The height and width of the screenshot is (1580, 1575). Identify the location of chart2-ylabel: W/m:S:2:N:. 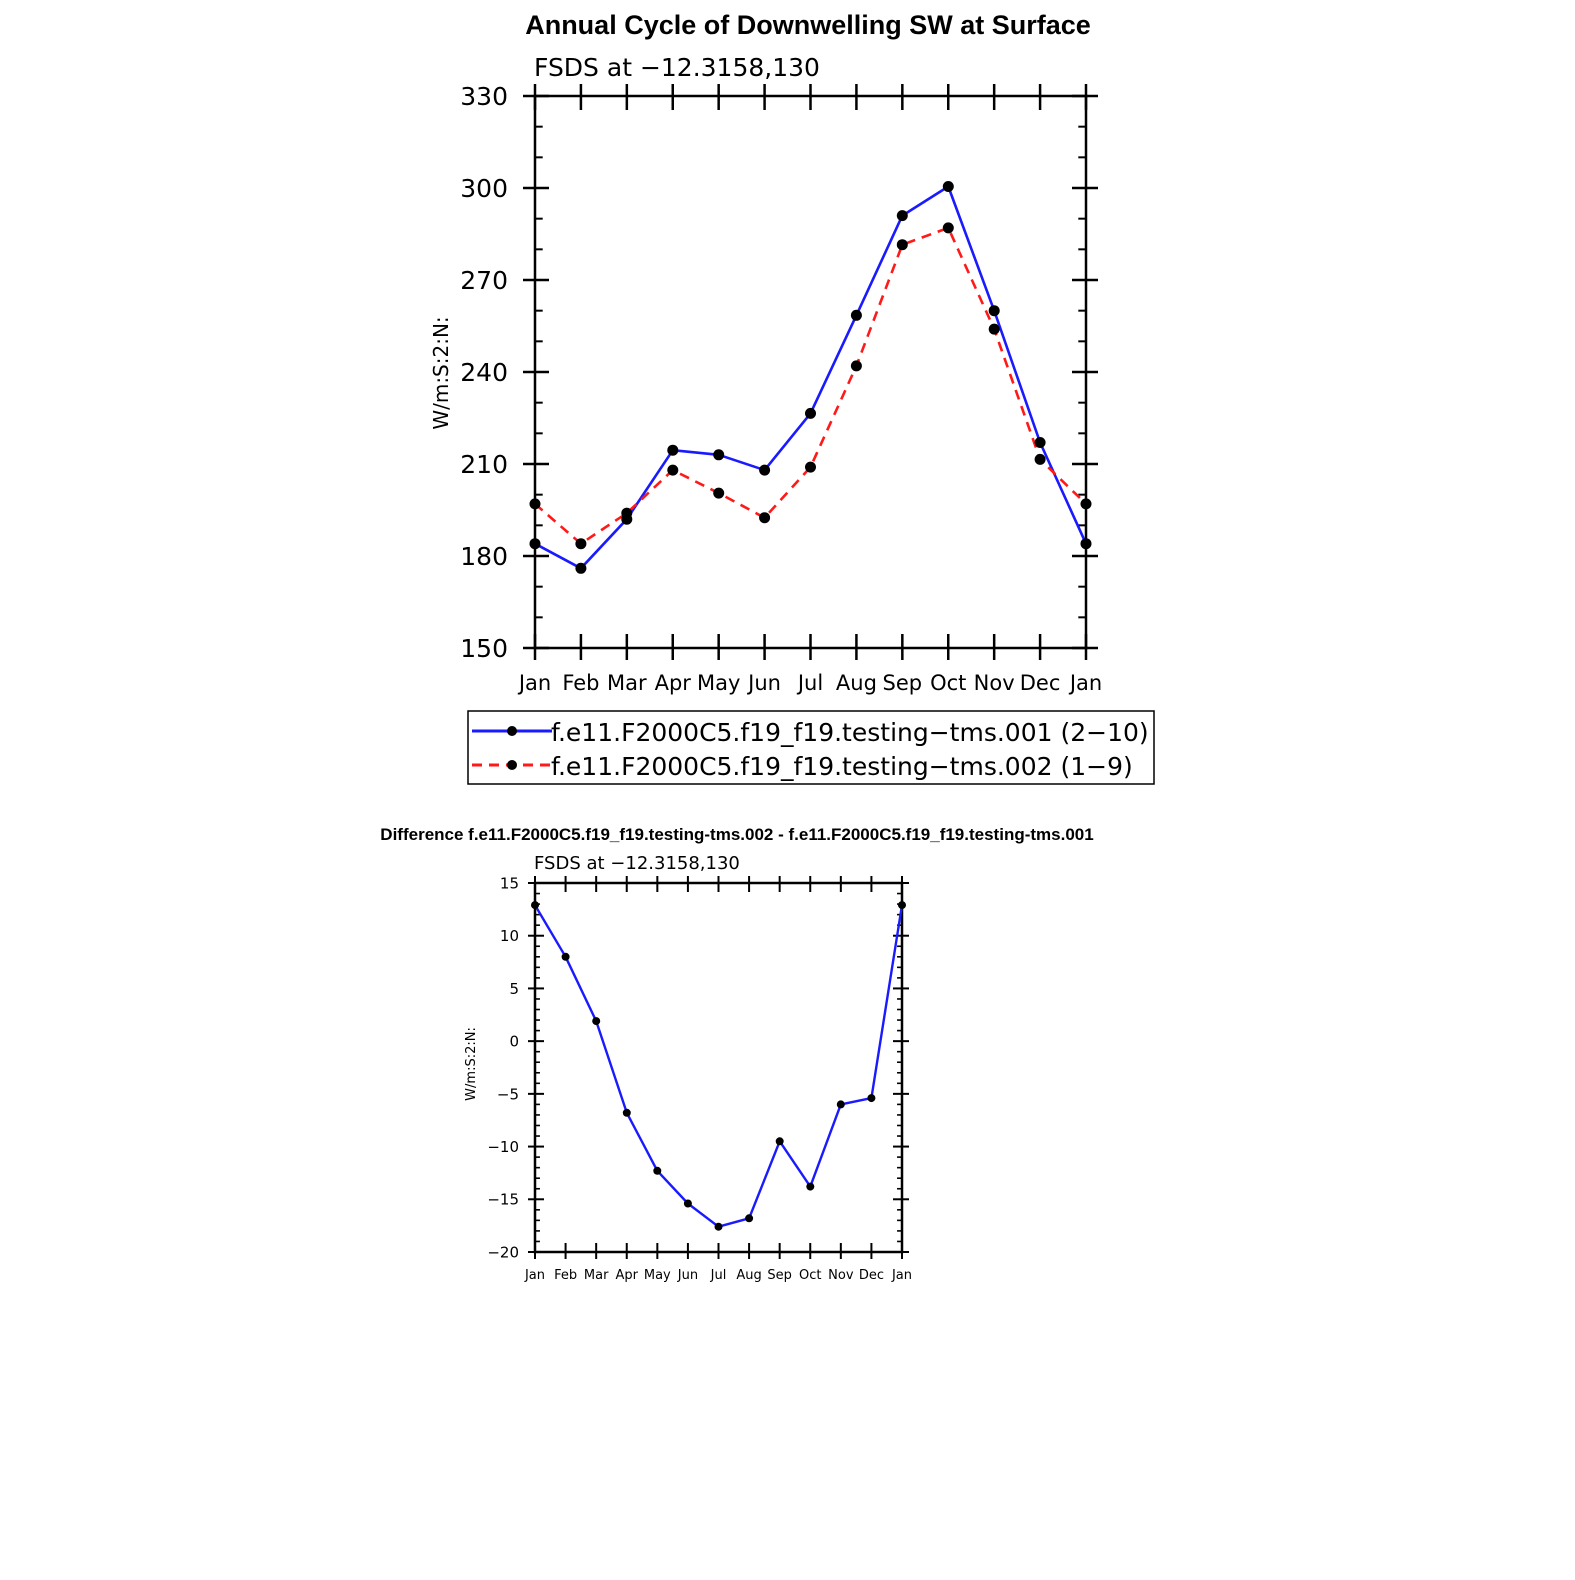
(471, 1064).